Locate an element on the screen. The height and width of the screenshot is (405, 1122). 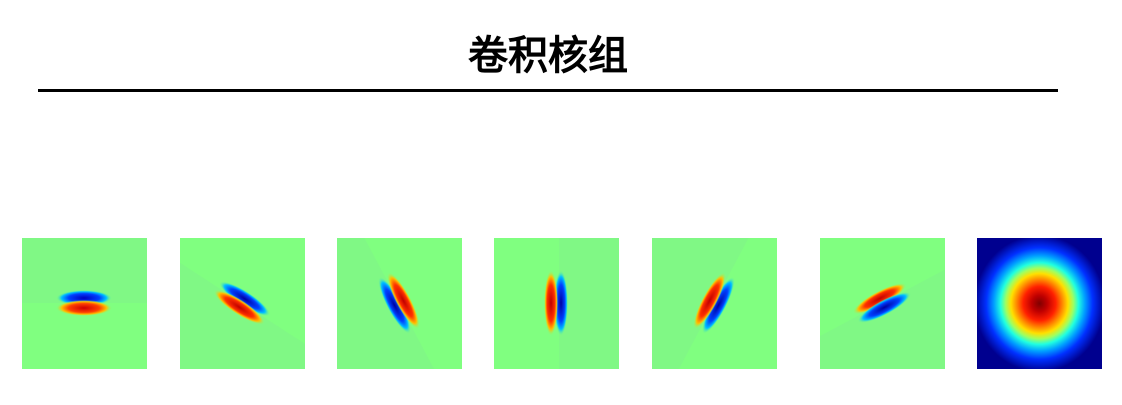
kernel-3-oriented is located at coordinates (399, 303).